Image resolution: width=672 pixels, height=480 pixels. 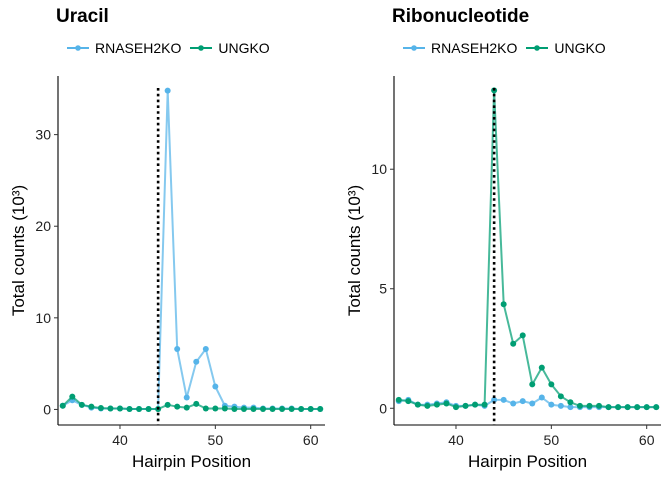 What do you see at coordinates (82, 16) in the screenshot?
I see `chart-title-uracil: Uracil` at bounding box center [82, 16].